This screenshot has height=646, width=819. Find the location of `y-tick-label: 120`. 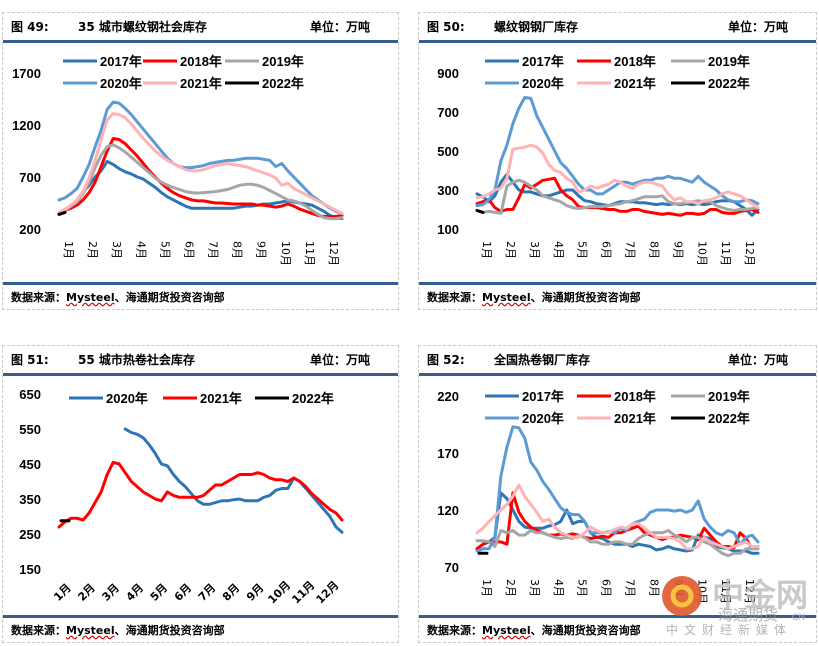

y-tick-label: 120 is located at coordinates (448, 510).